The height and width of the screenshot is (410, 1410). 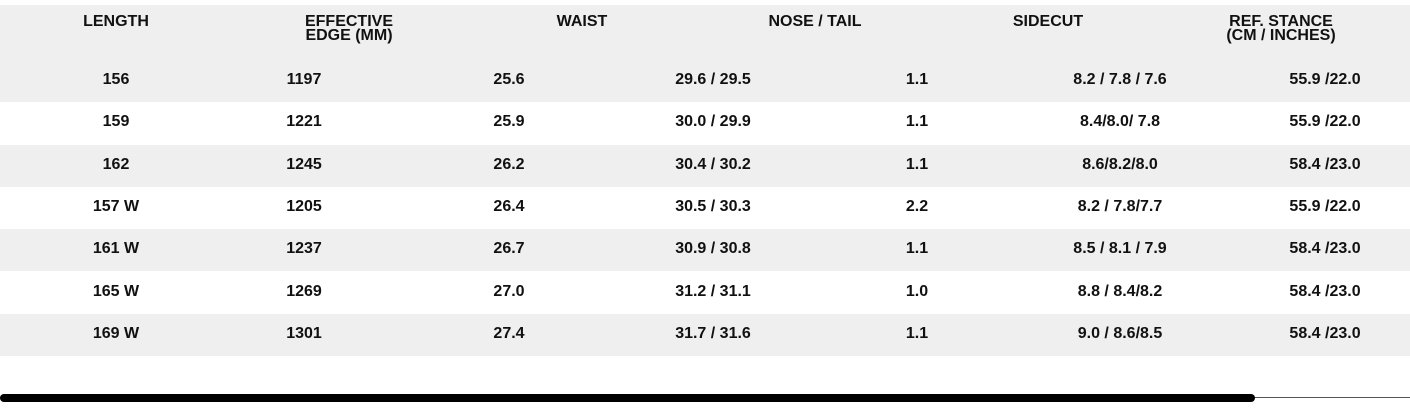 What do you see at coordinates (627, 398) in the screenshot?
I see `scrollbar-thumb` at bounding box center [627, 398].